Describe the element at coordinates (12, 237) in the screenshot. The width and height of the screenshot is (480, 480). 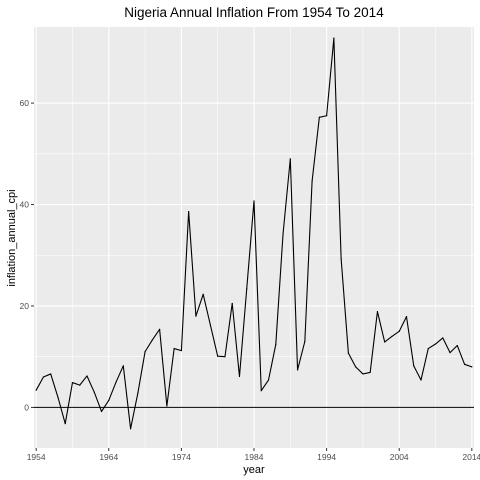
I see `y-axis-title: inflation_annual_cpi` at that location.